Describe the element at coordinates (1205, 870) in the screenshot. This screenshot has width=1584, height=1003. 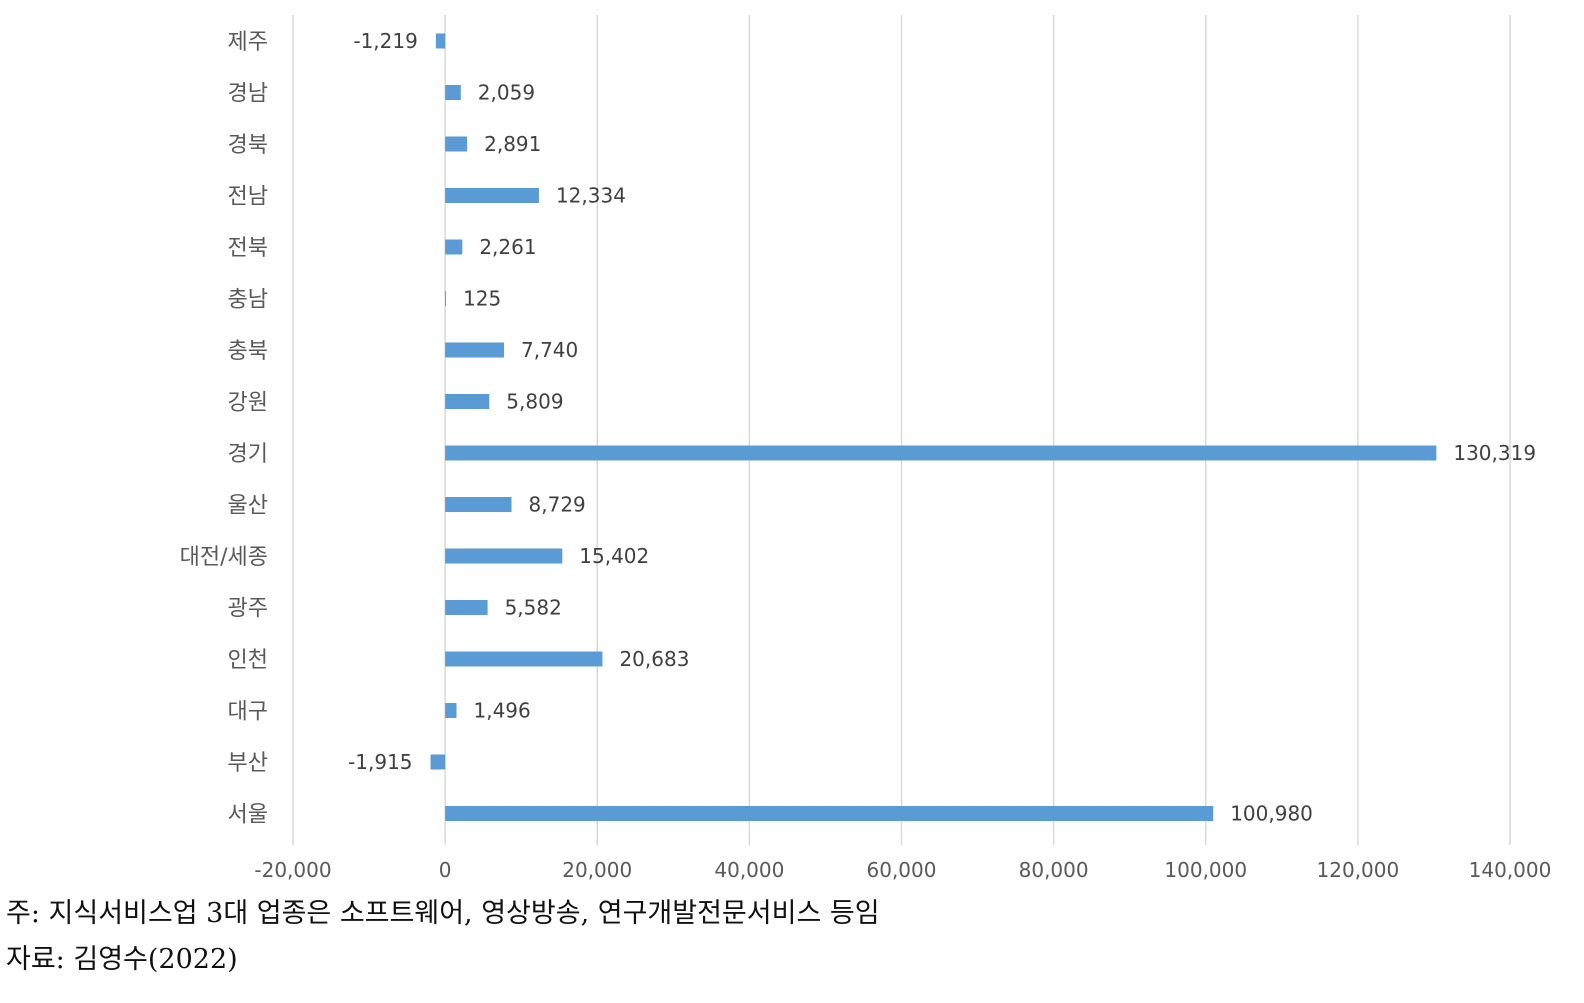
I see `x-tick-label: 100,000` at that location.